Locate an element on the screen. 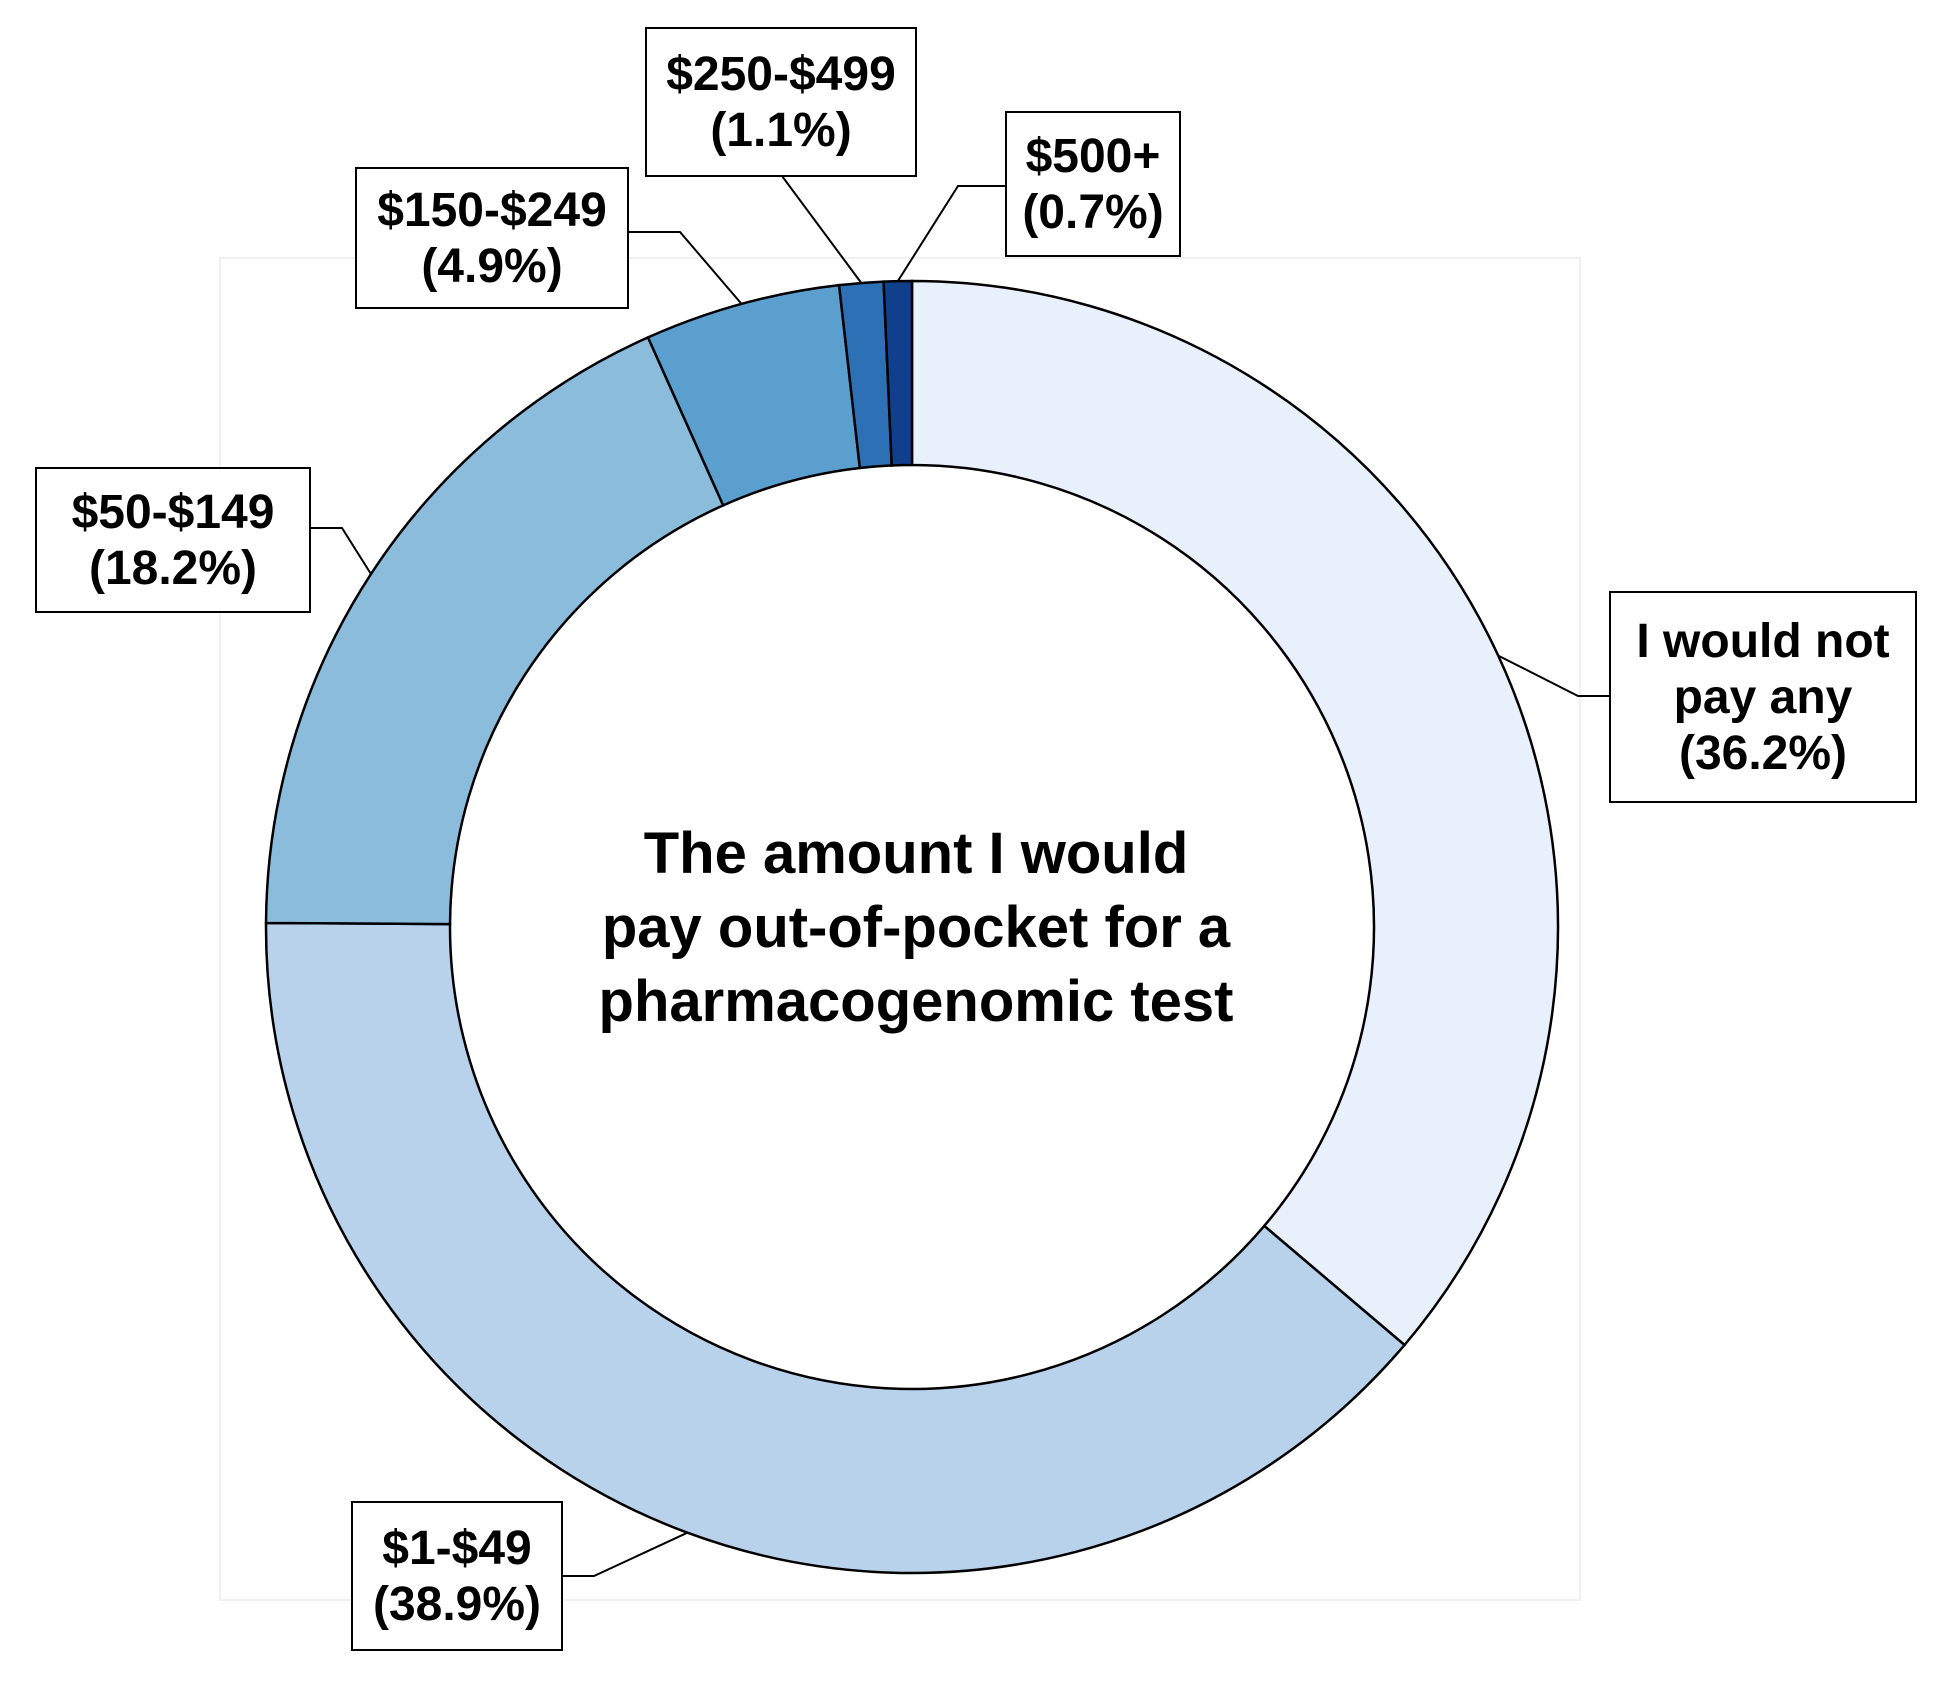 This screenshot has width=1942, height=1682. label-line: (4.9%) is located at coordinates (491, 266).